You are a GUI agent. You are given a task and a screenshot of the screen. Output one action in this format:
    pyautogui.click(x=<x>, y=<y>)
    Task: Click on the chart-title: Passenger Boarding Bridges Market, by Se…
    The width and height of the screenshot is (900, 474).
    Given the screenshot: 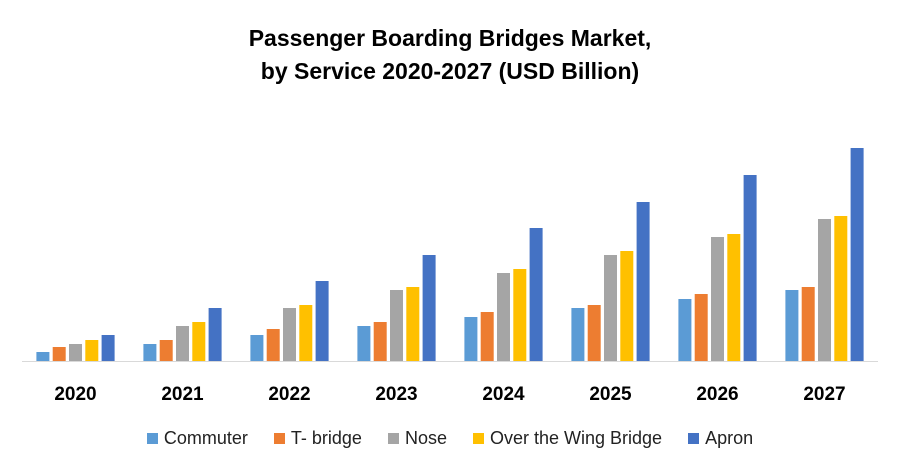 What is the action you would take?
    pyautogui.click(x=450, y=55)
    